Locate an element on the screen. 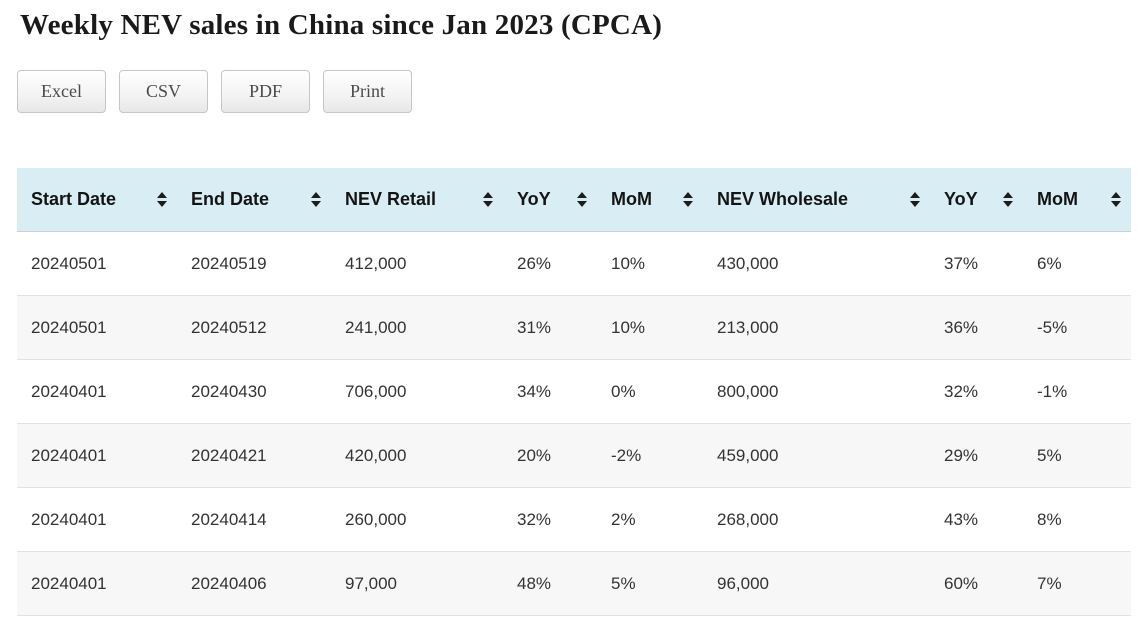  table-cell: 459,000 is located at coordinates (816, 455).